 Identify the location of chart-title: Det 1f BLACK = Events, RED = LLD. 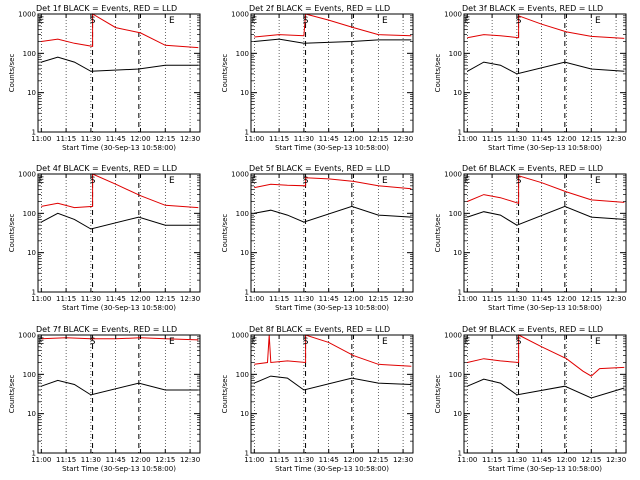
(106, 8).